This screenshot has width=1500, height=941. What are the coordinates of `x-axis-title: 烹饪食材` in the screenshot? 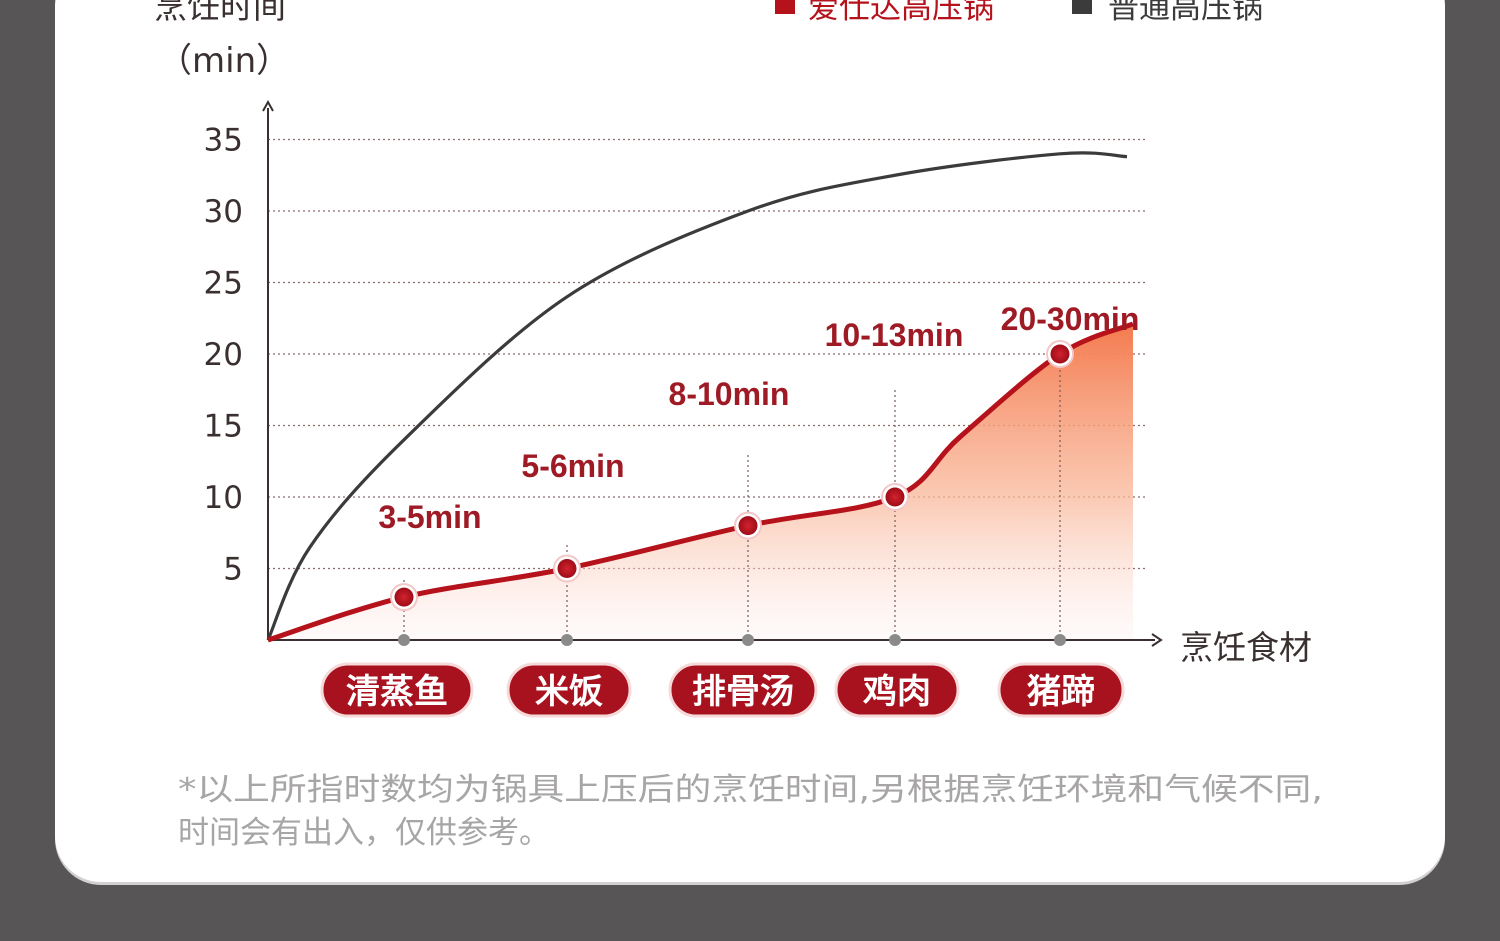 It's located at (1246, 647).